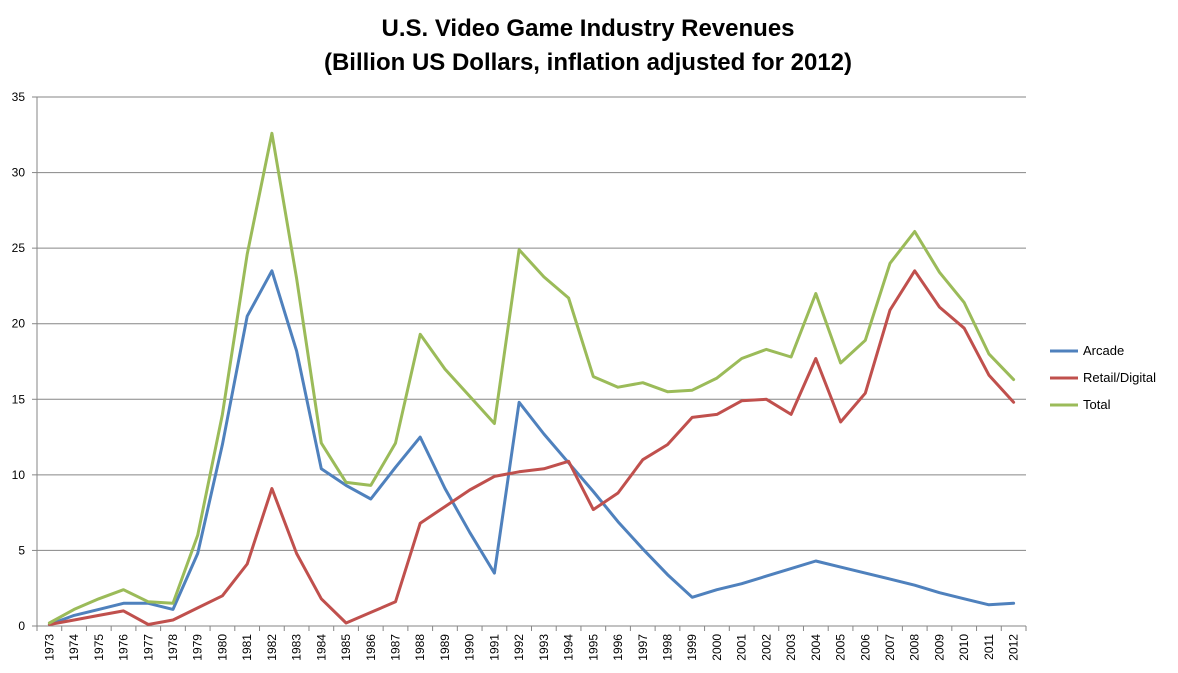  What do you see at coordinates (247, 647) in the screenshot?
I see `x-tick-label: 1981` at bounding box center [247, 647].